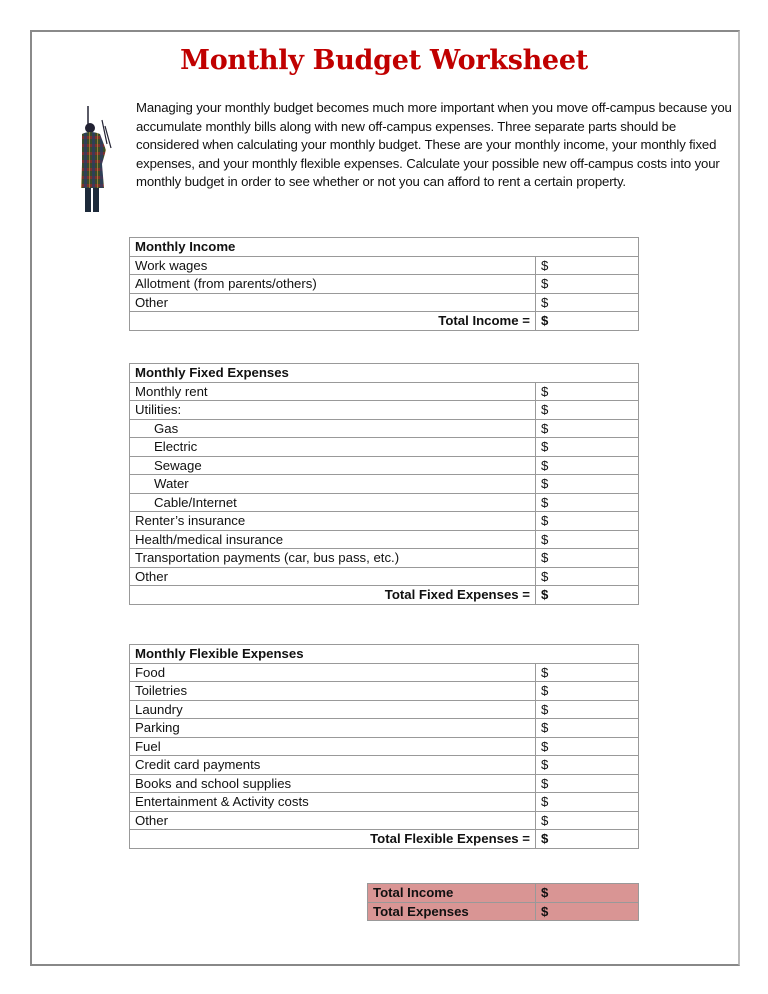 The width and height of the screenshot is (768, 994). I want to click on row-label: Sewage, so click(332, 465).